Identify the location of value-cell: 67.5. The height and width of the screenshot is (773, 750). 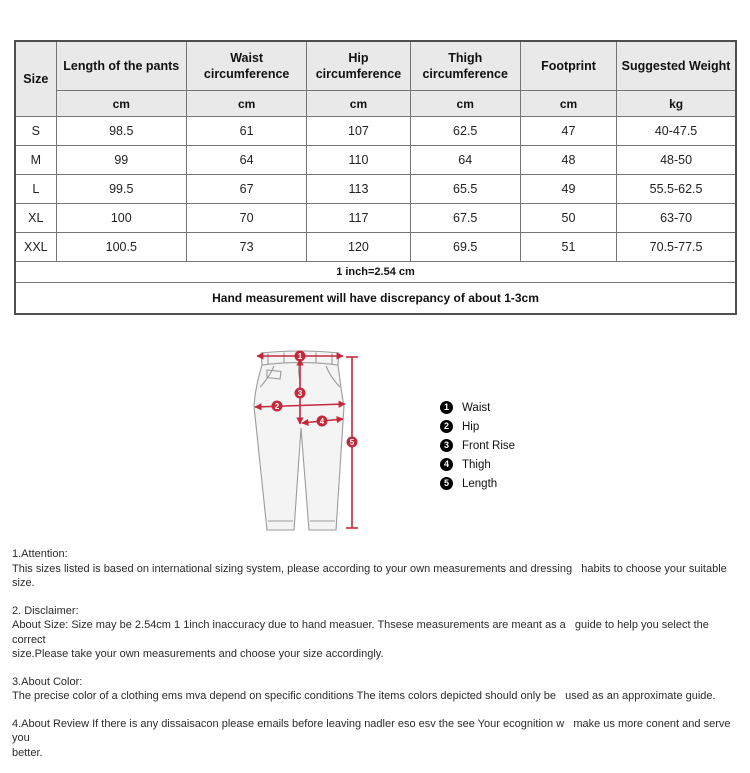
(465, 218).